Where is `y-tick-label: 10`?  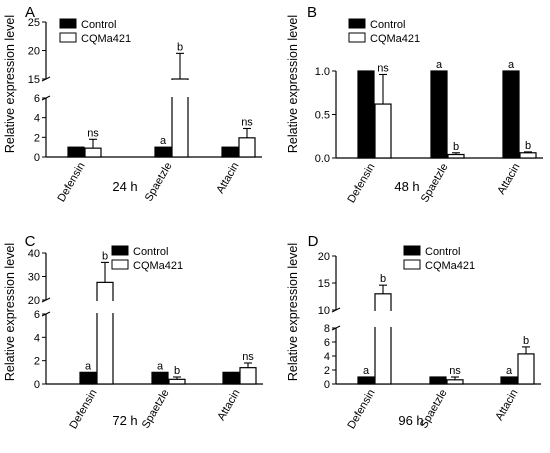
y-tick-label: 10 is located at coordinates (324, 311).